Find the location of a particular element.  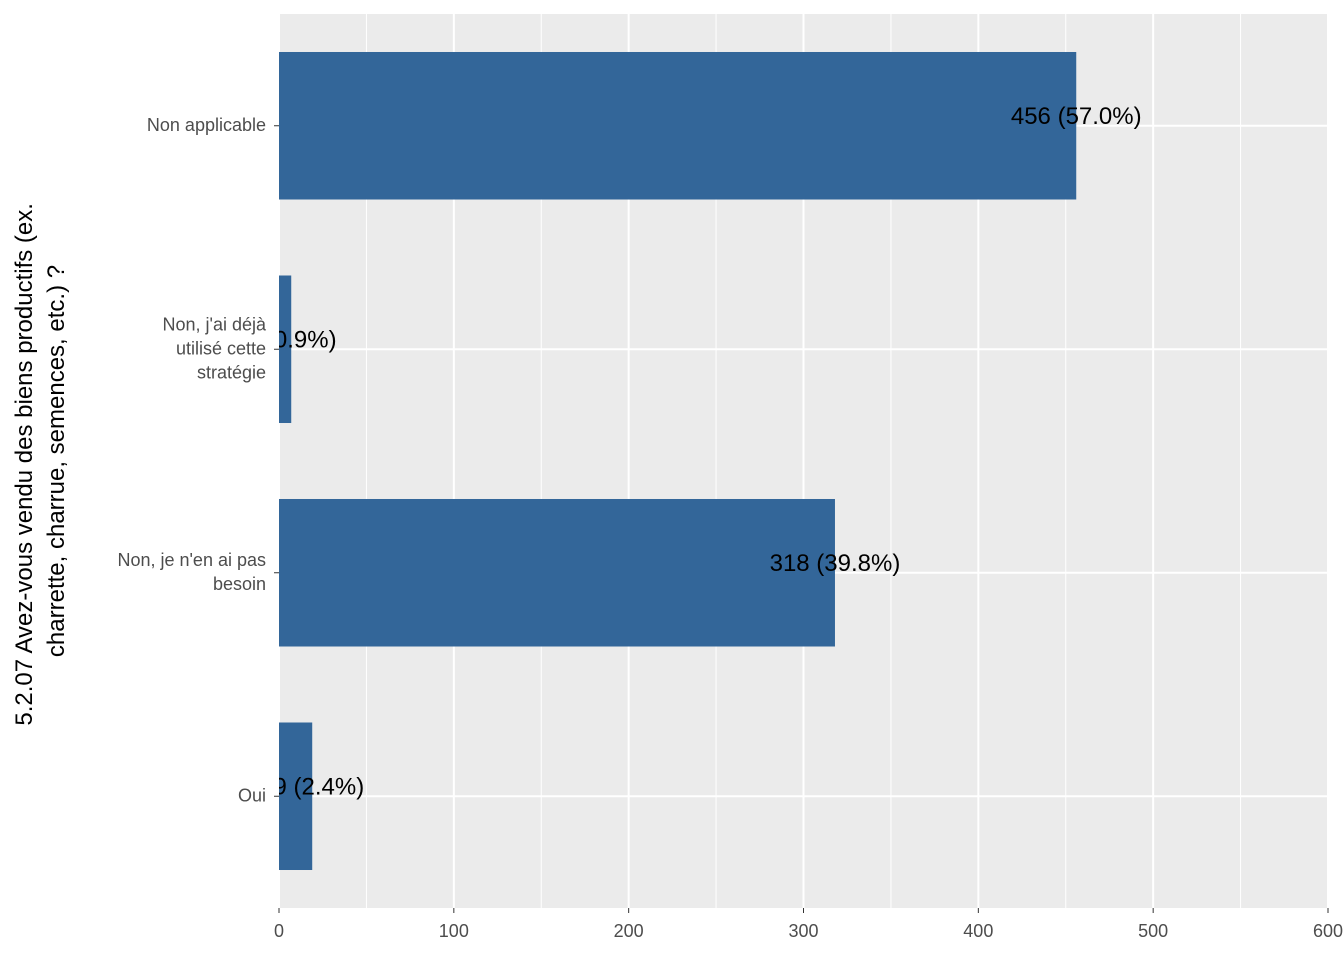

x-tick-label: 600 is located at coordinates (1328, 931).